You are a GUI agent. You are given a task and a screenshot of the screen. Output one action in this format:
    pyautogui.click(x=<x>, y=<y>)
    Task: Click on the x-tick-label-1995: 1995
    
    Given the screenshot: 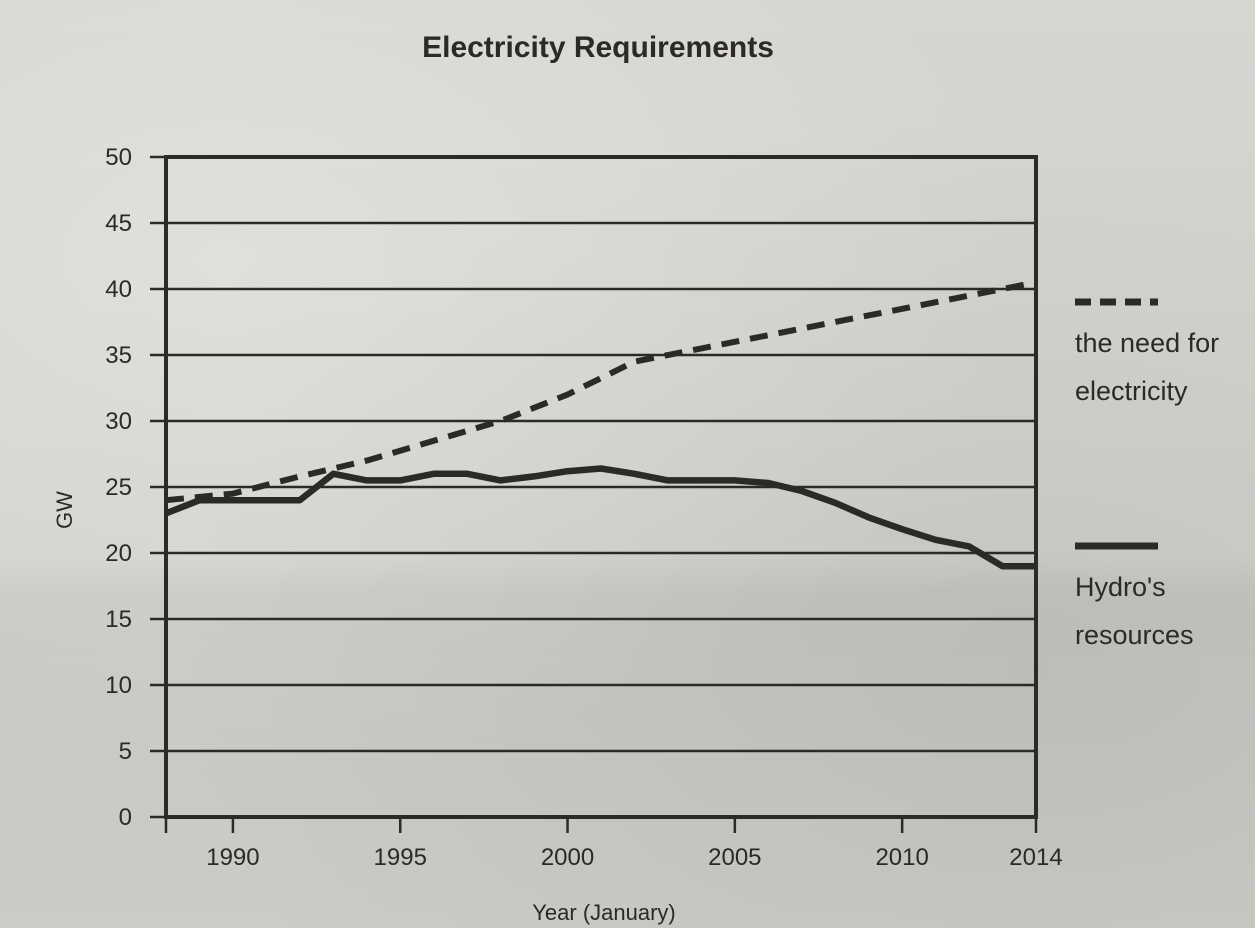 What is the action you would take?
    pyautogui.click(x=400, y=857)
    